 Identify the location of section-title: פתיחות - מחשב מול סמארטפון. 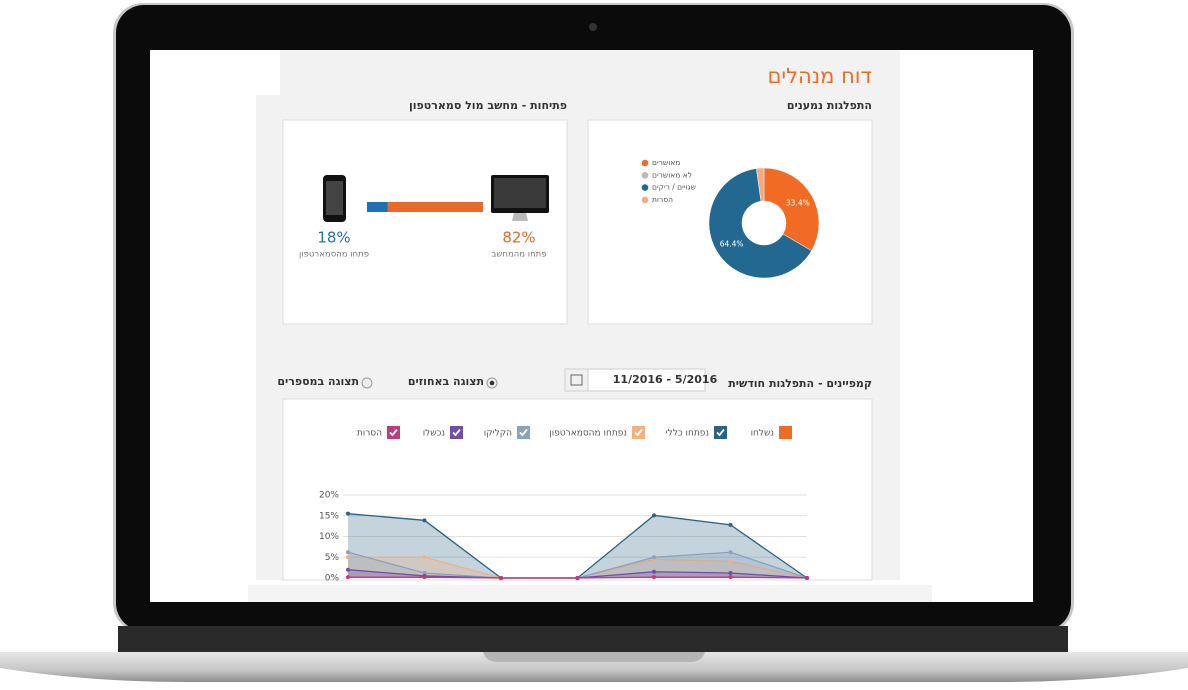
(488, 105).